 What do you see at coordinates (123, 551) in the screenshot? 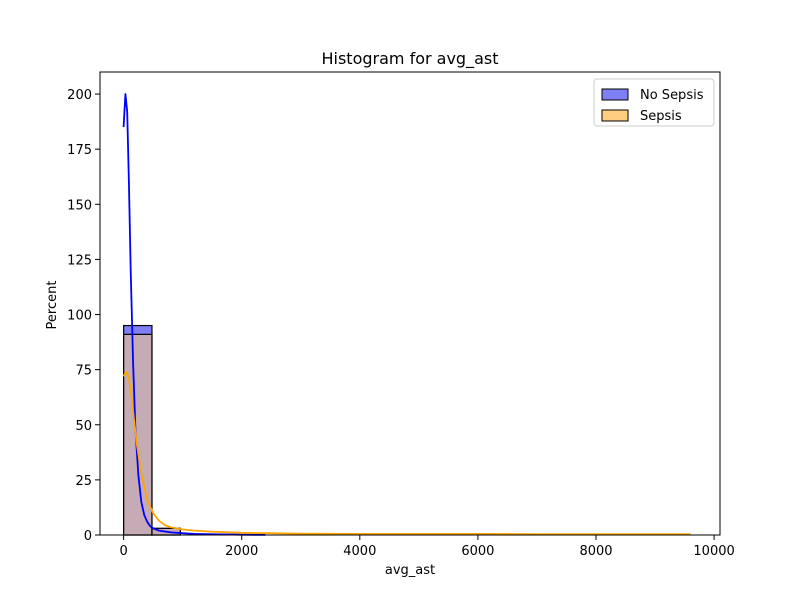
I see `x-tick-label-0: 0` at bounding box center [123, 551].